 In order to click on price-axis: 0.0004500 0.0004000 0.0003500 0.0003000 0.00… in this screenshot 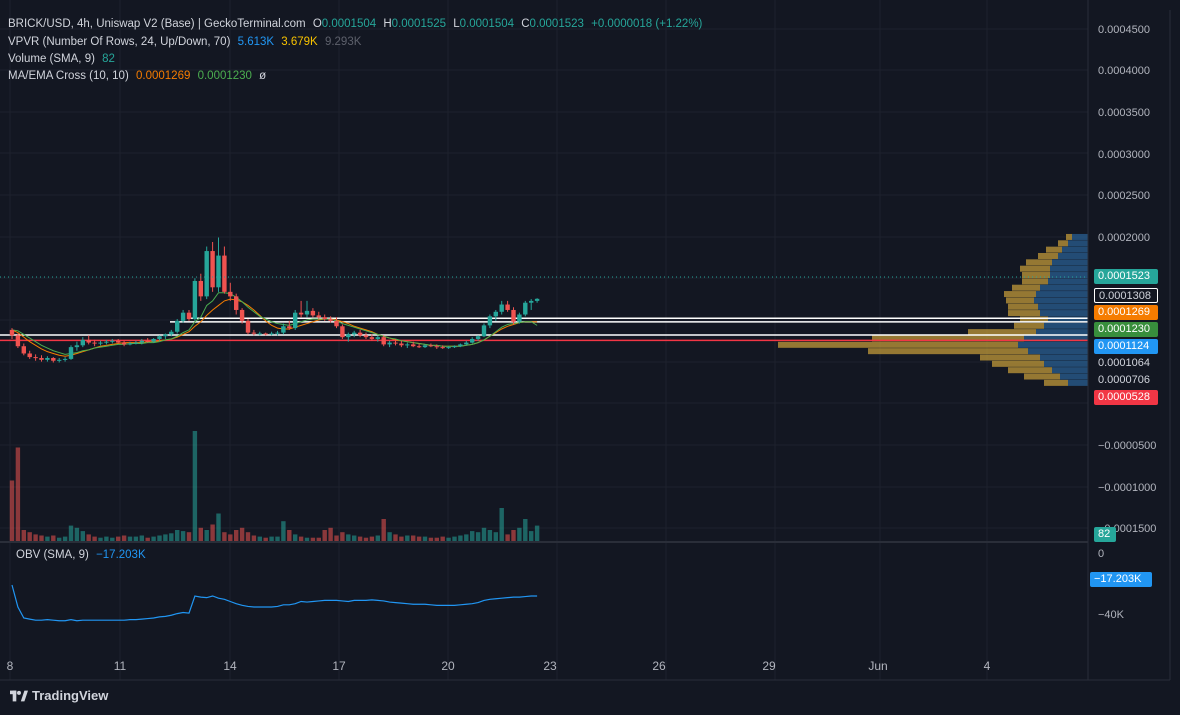, I will do `click(1127, 279)`.